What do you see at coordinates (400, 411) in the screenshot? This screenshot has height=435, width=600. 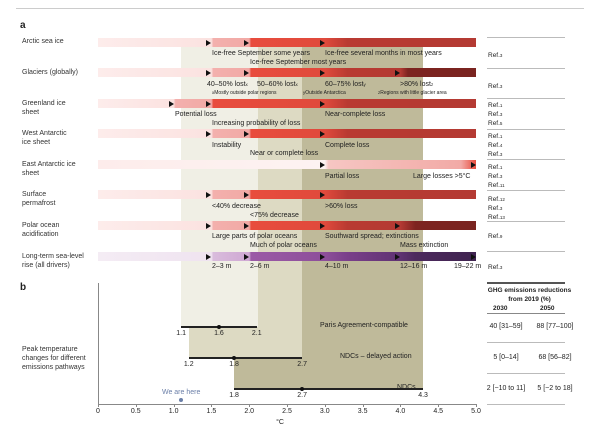 I see `x-tick-label: 4.0` at bounding box center [400, 411].